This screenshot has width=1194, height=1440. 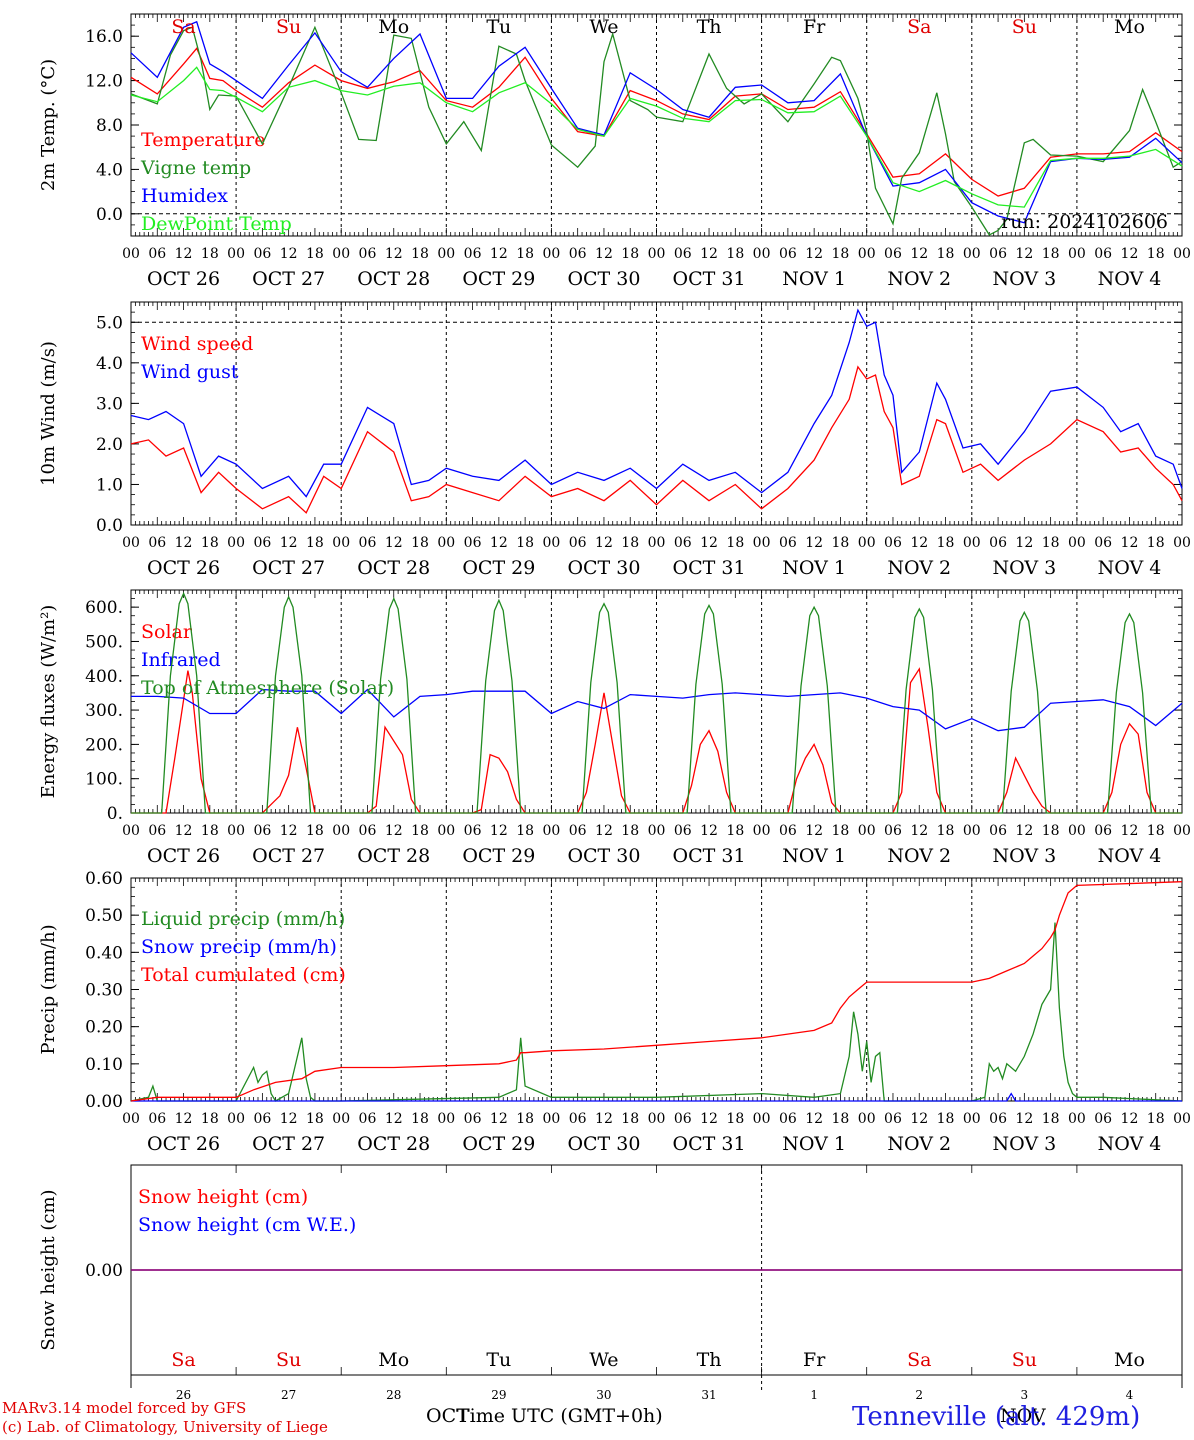 I want to click on weekday-label: Fr, so click(x=814, y=27).